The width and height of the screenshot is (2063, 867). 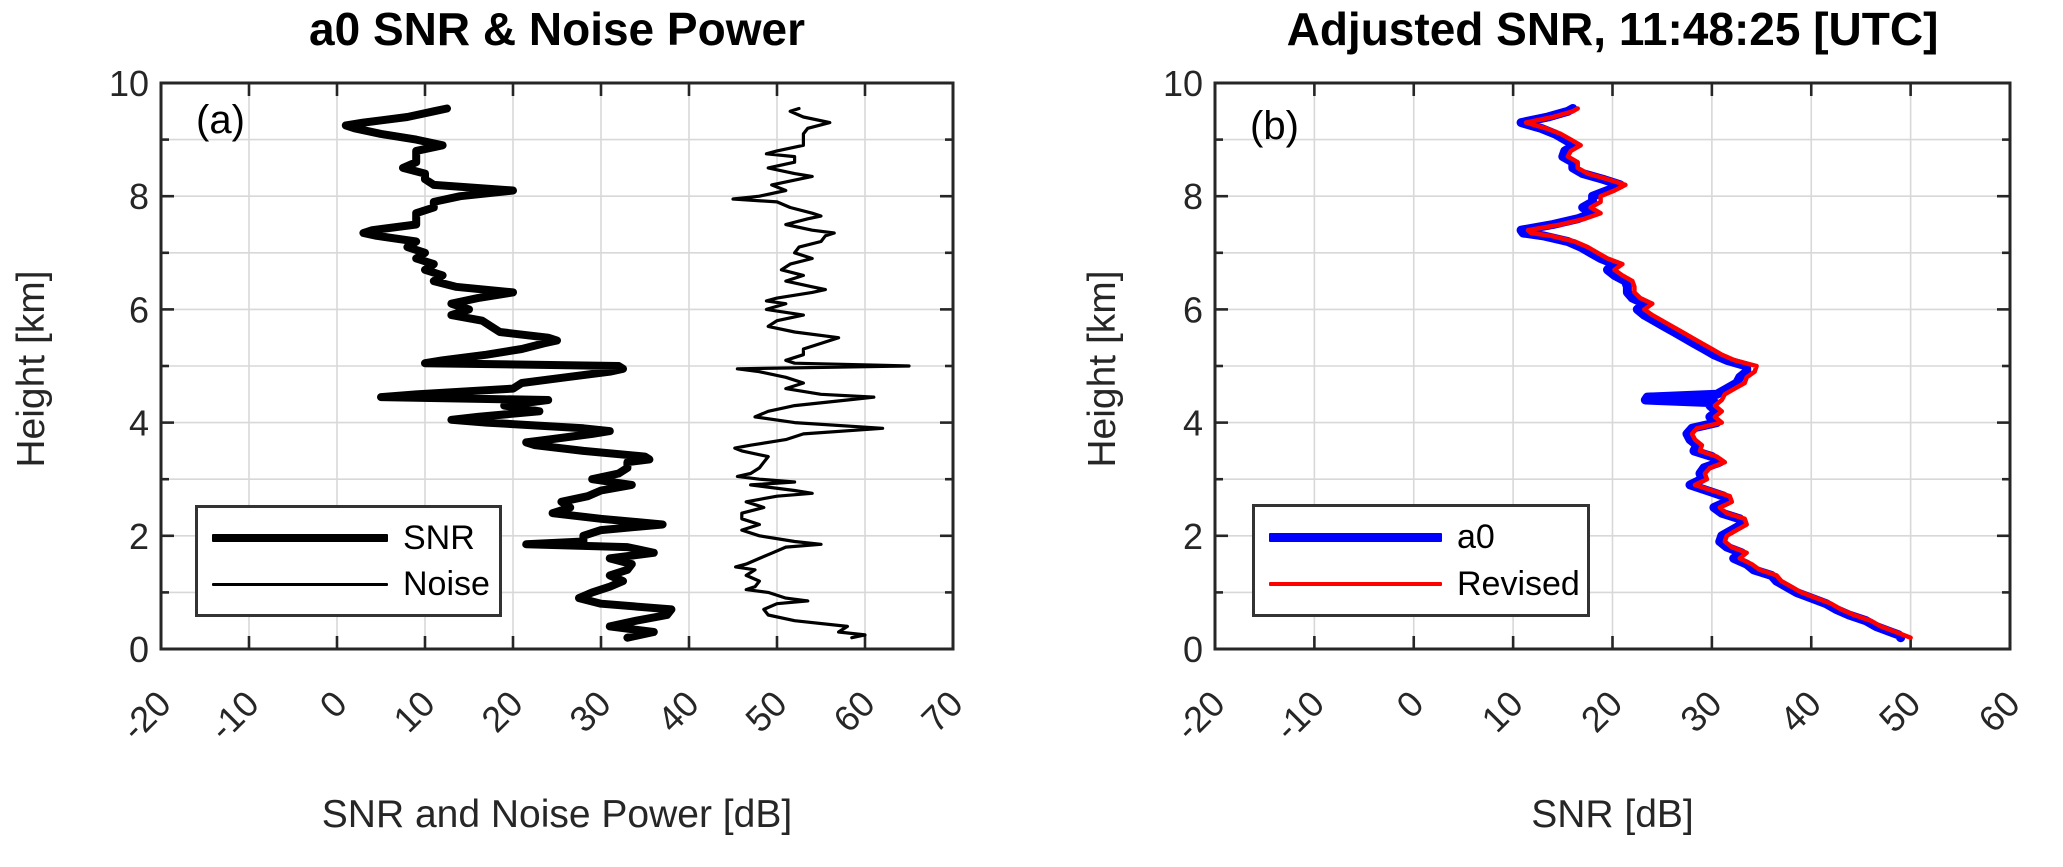 I want to click on a0-line-swatch, so click(x=1355, y=537).